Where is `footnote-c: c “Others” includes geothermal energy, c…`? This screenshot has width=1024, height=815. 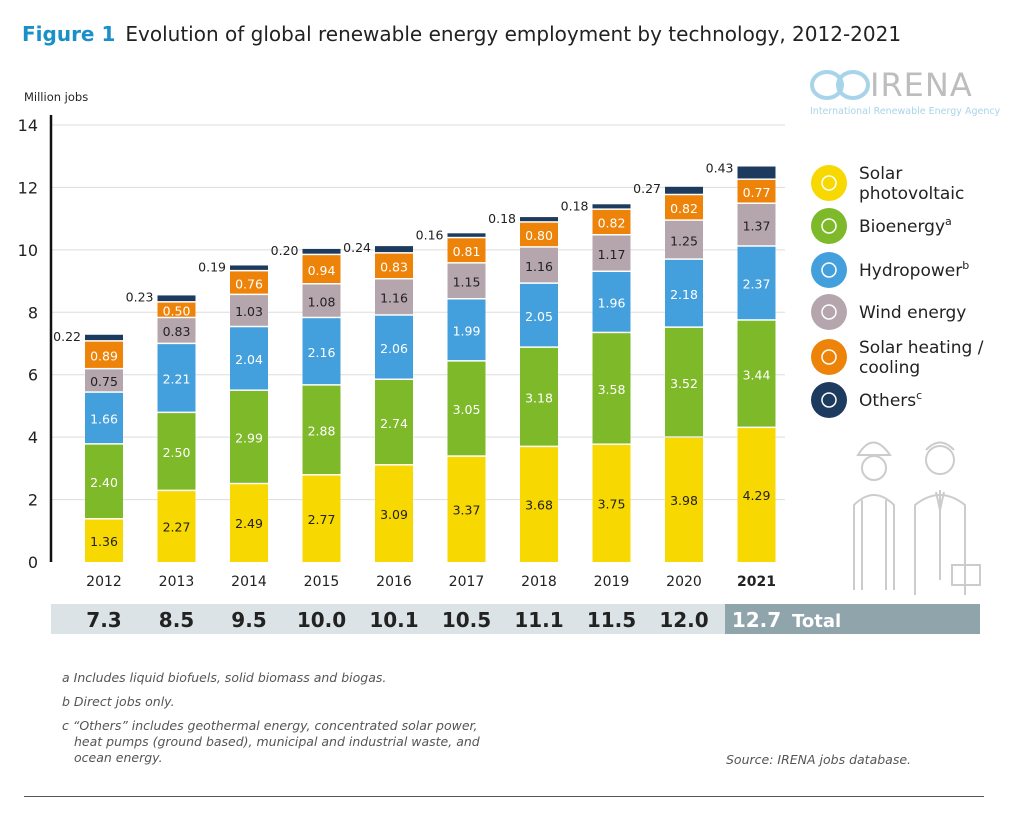
footnote-c: c “Others” includes geothermal energy, c… is located at coordinates (270, 725).